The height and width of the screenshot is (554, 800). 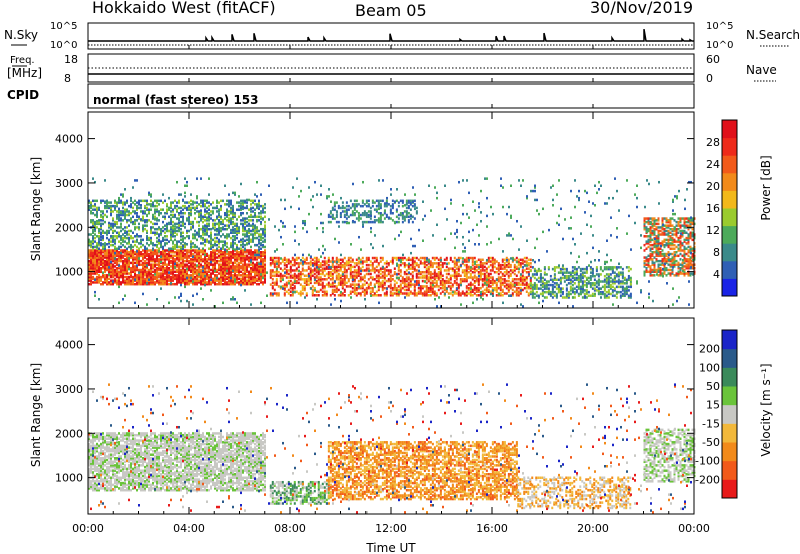 What do you see at coordinates (63, 45) in the screenshot?
I see `left-tick-bottom: 10^0` at bounding box center [63, 45].